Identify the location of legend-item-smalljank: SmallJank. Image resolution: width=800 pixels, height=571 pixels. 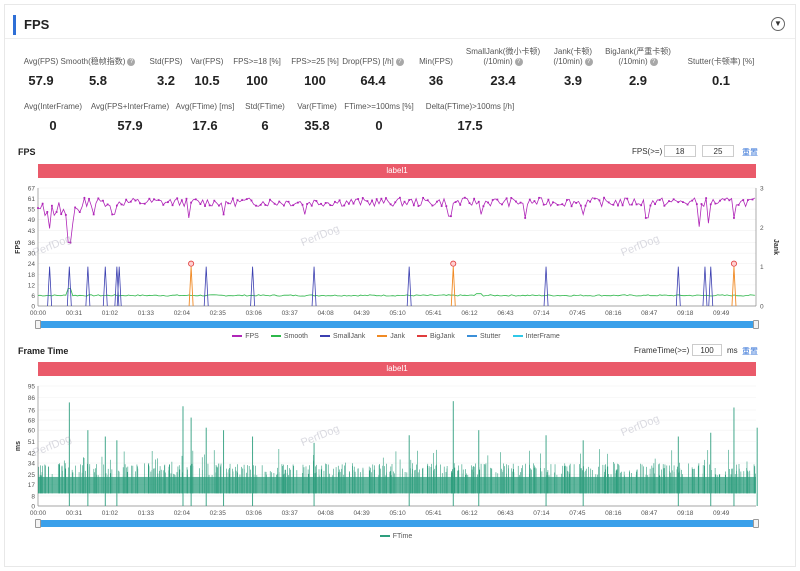
(342, 336).